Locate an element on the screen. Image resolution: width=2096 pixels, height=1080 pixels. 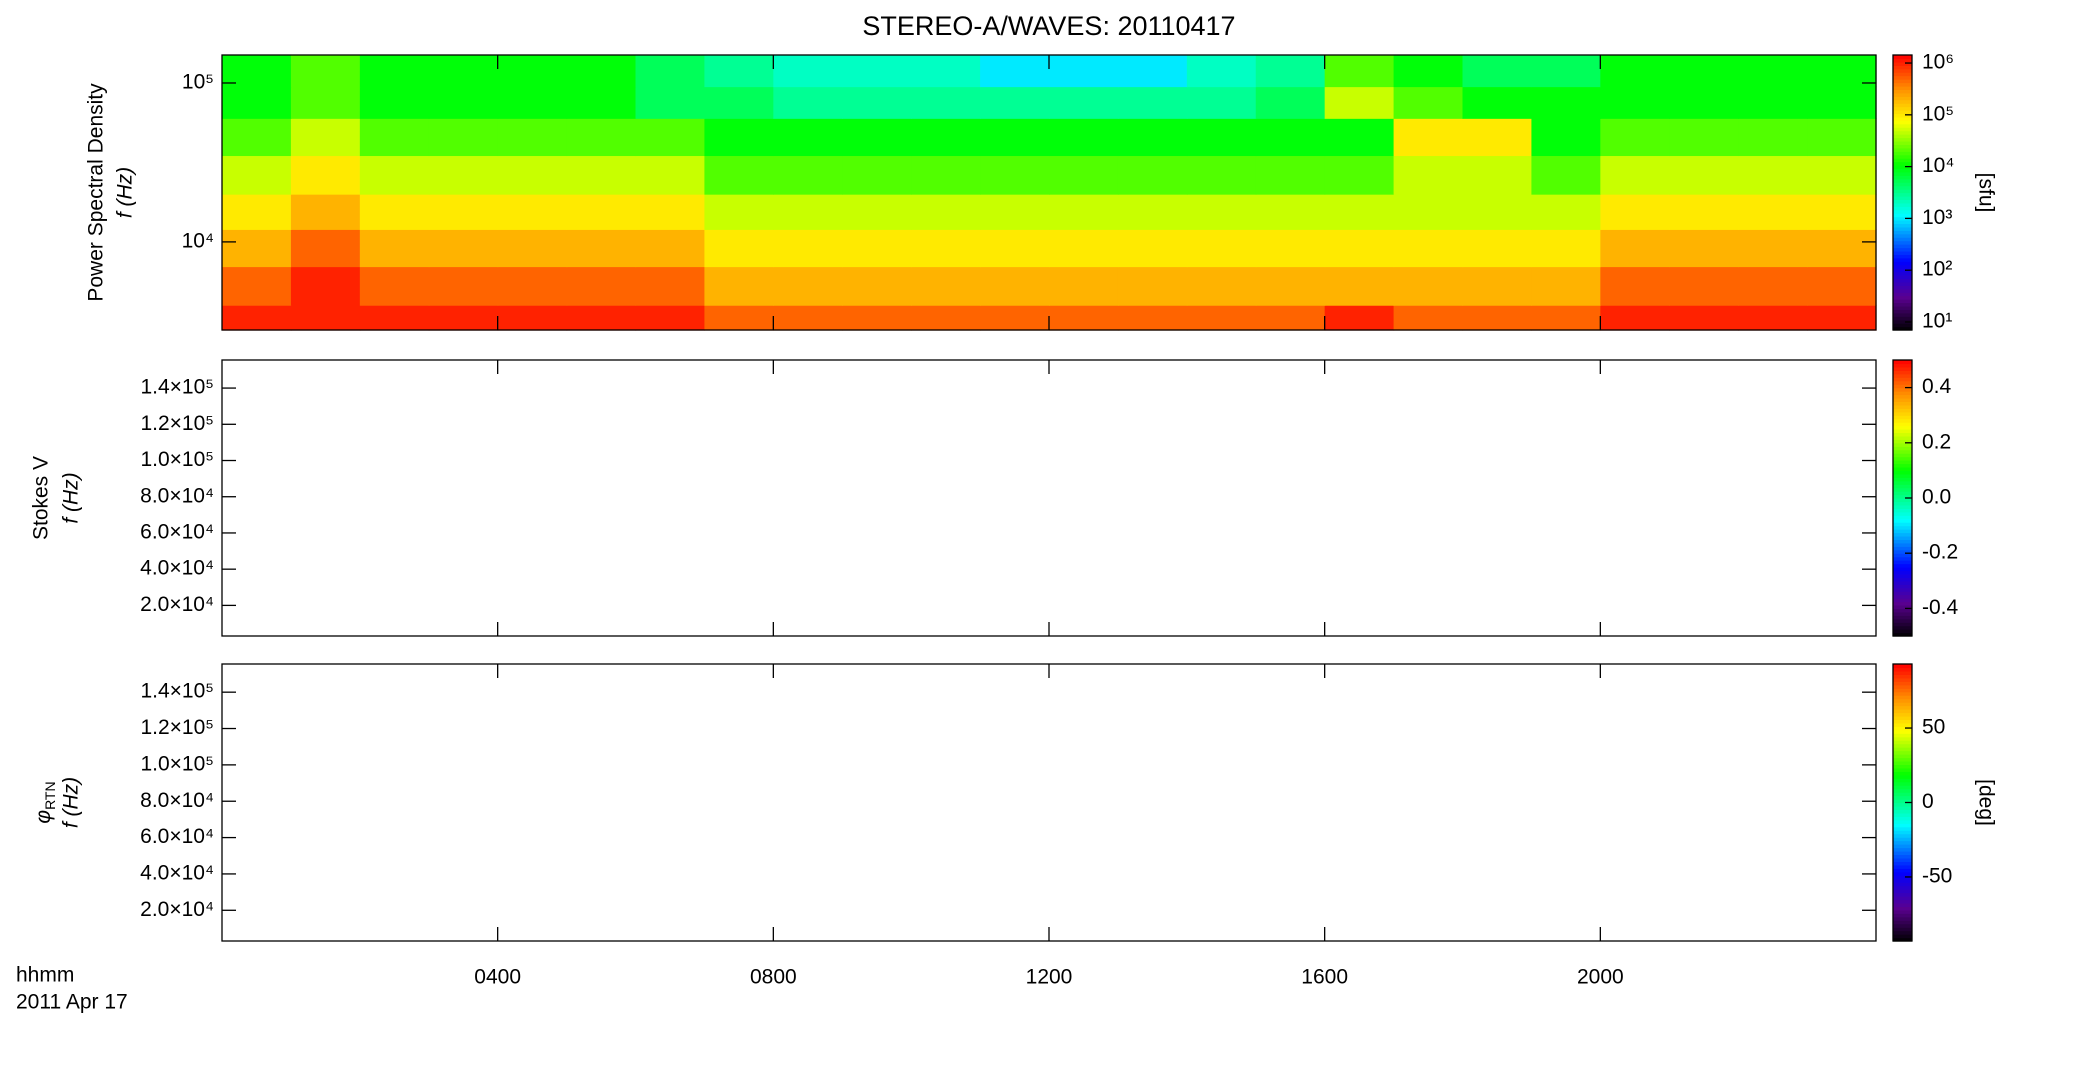
y-axis-label-symbol: φ is located at coordinates (43, 817).